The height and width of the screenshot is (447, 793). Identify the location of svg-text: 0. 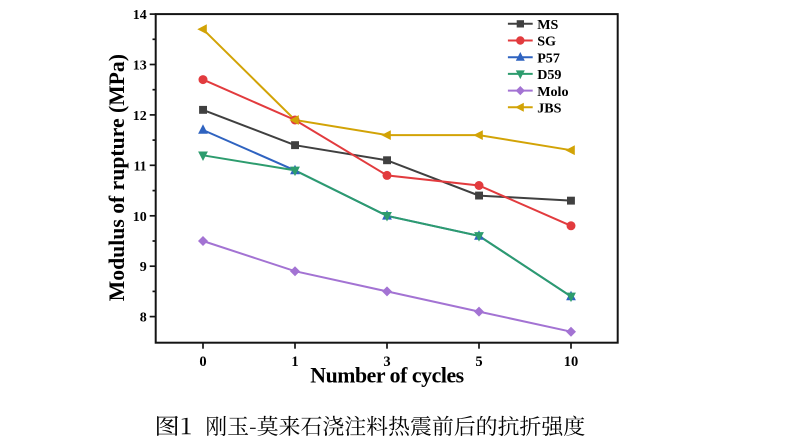
(202, 362).